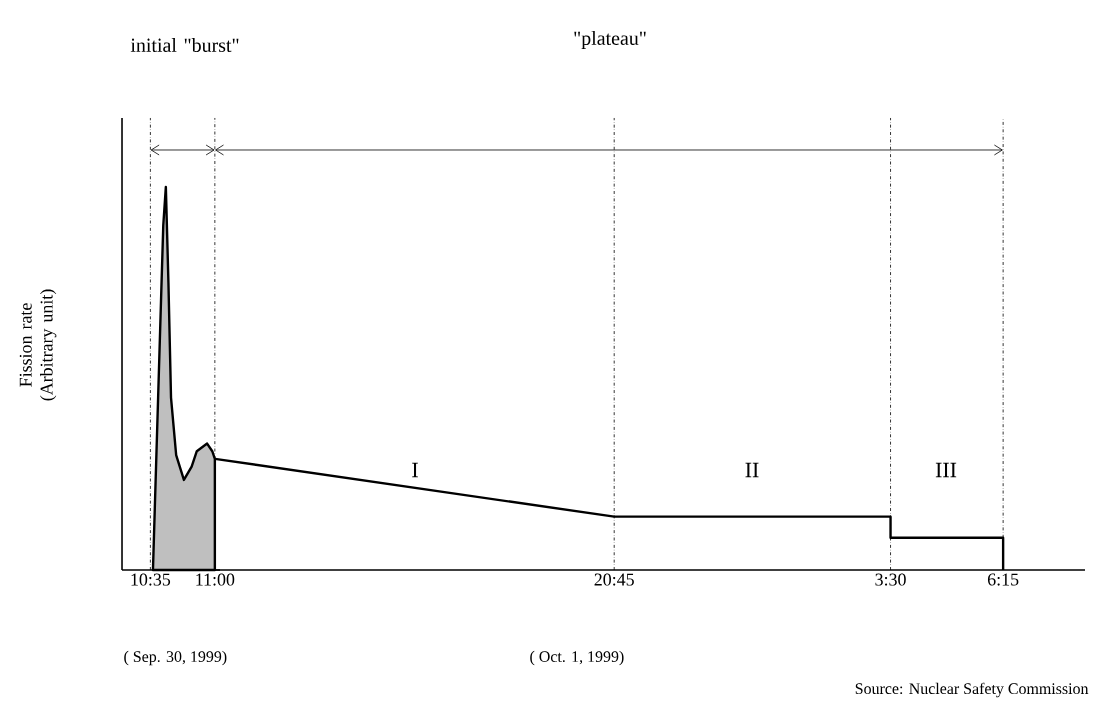 This screenshot has width=1105, height=708. Describe the element at coordinates (610, 40) in the screenshot. I see `text: "plateau"` at that location.